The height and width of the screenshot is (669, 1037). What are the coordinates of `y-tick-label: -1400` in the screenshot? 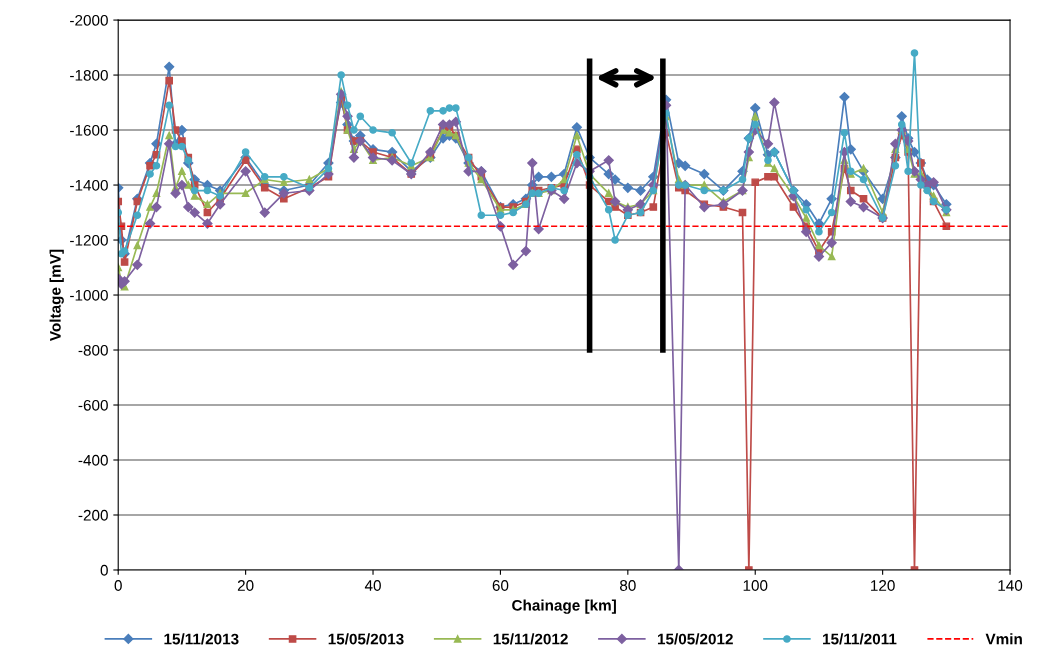 It's located at (89, 185).